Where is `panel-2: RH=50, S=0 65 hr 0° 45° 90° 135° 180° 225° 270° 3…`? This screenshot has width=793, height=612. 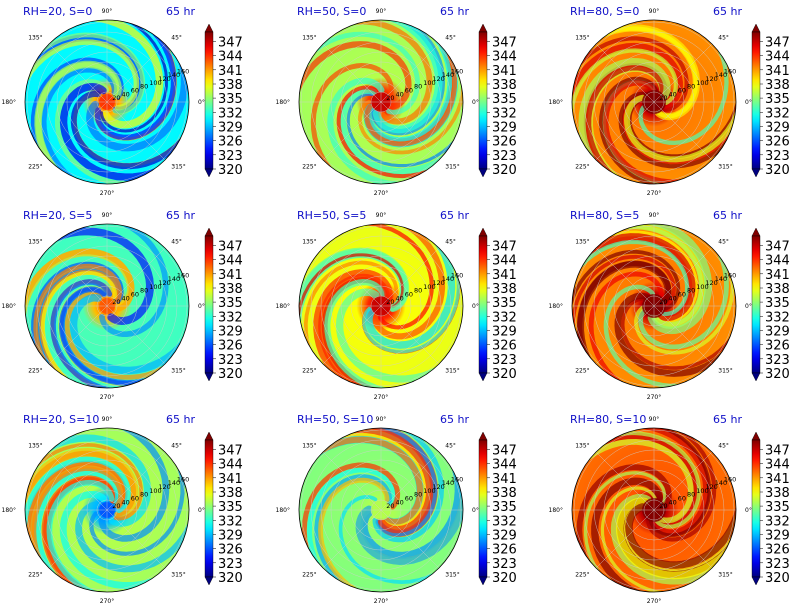 panel-2: RH=50, S=0 65 hr 0° 45° 90° 135° 180° 225° 270° 3… is located at coordinates (396, 101).